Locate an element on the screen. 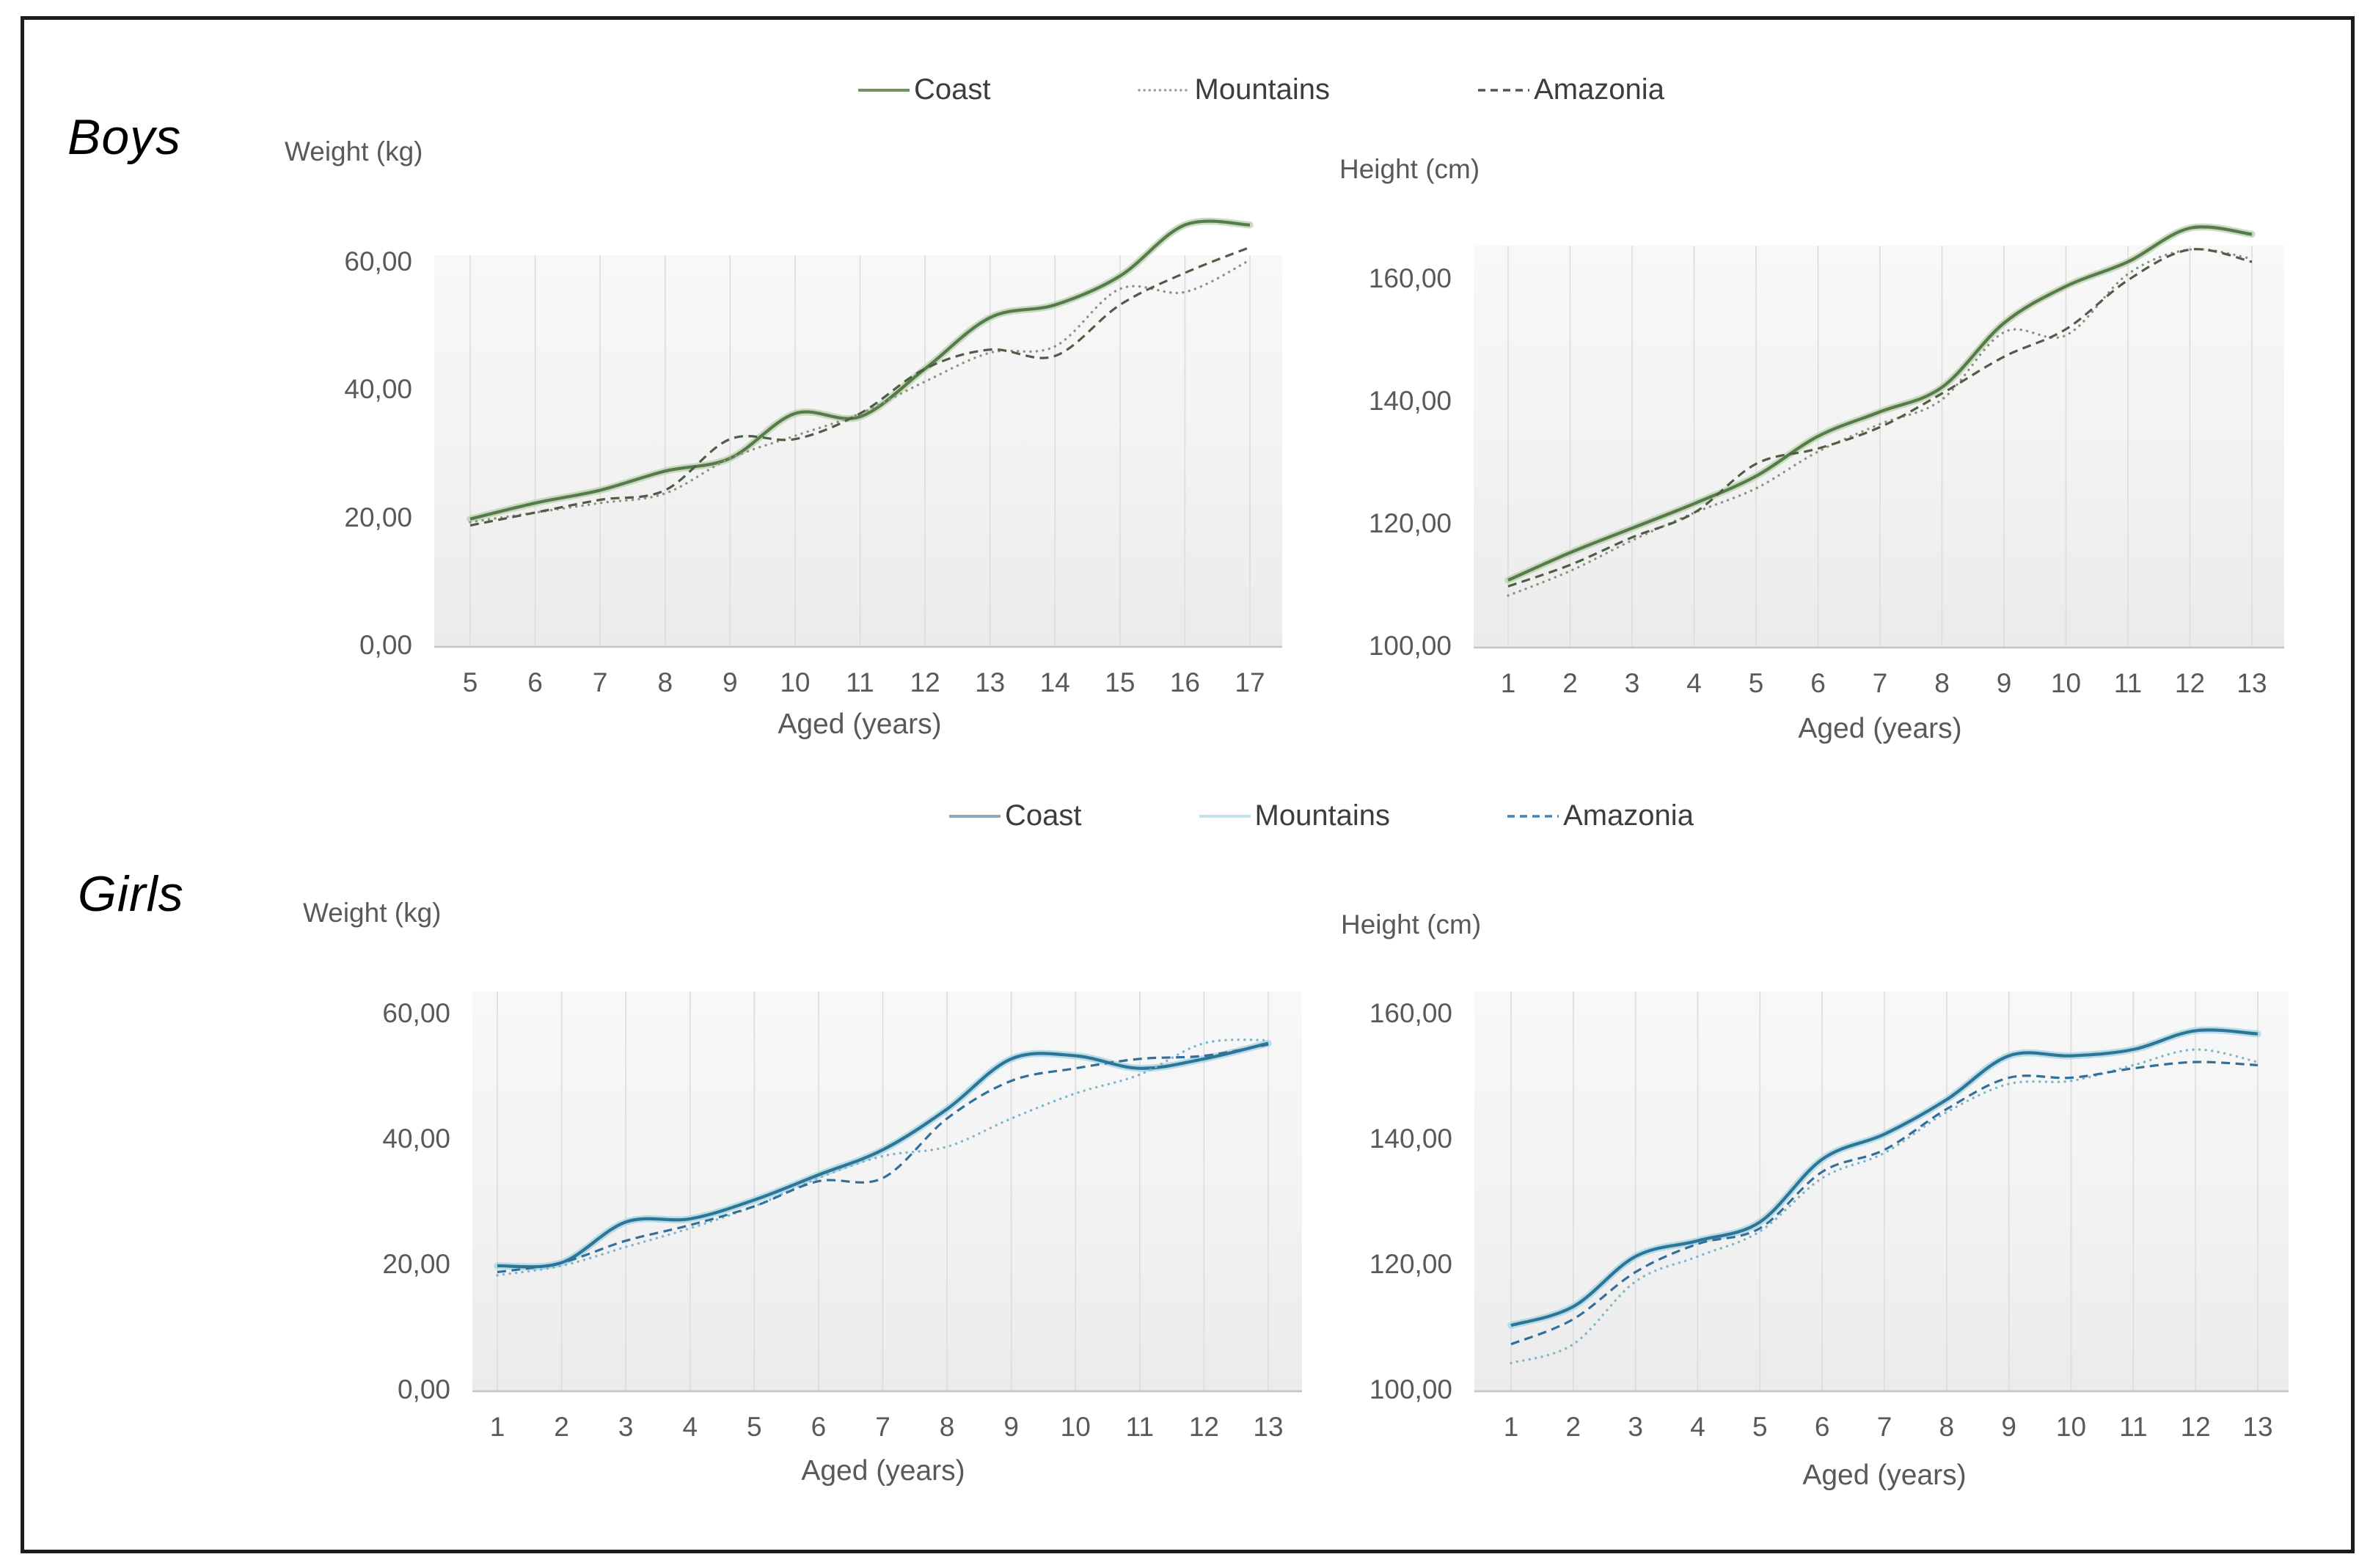 This screenshot has width=2370, height=1568. x-tick-label-girls-height: 6 is located at coordinates (1822, 1427).